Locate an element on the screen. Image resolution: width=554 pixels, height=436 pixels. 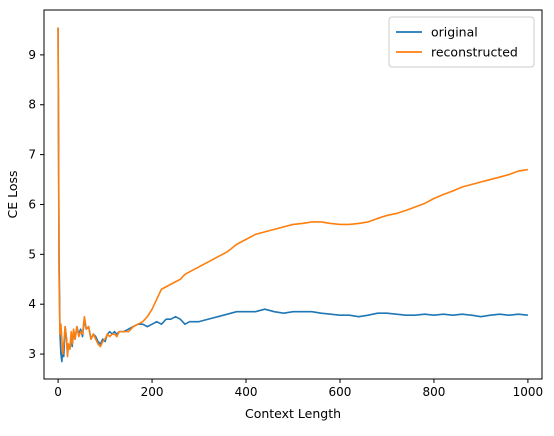
x-tick-label: 1000 is located at coordinates (528, 392).